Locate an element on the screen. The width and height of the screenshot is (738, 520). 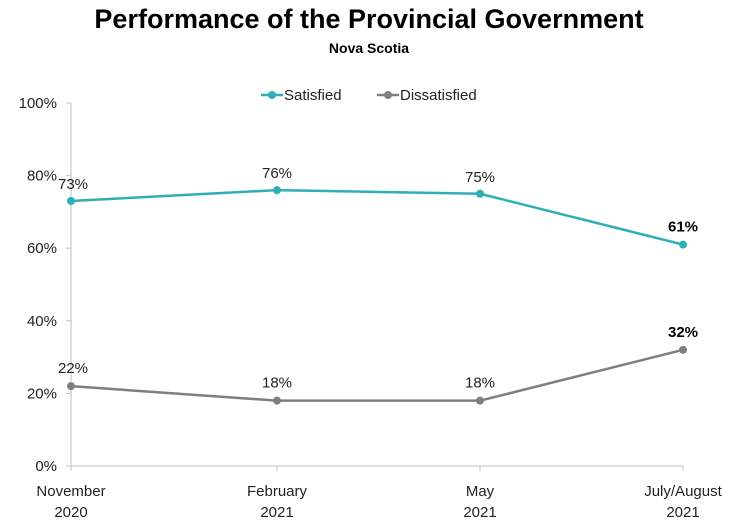
series-line-dissatisfied is located at coordinates (377, 375).